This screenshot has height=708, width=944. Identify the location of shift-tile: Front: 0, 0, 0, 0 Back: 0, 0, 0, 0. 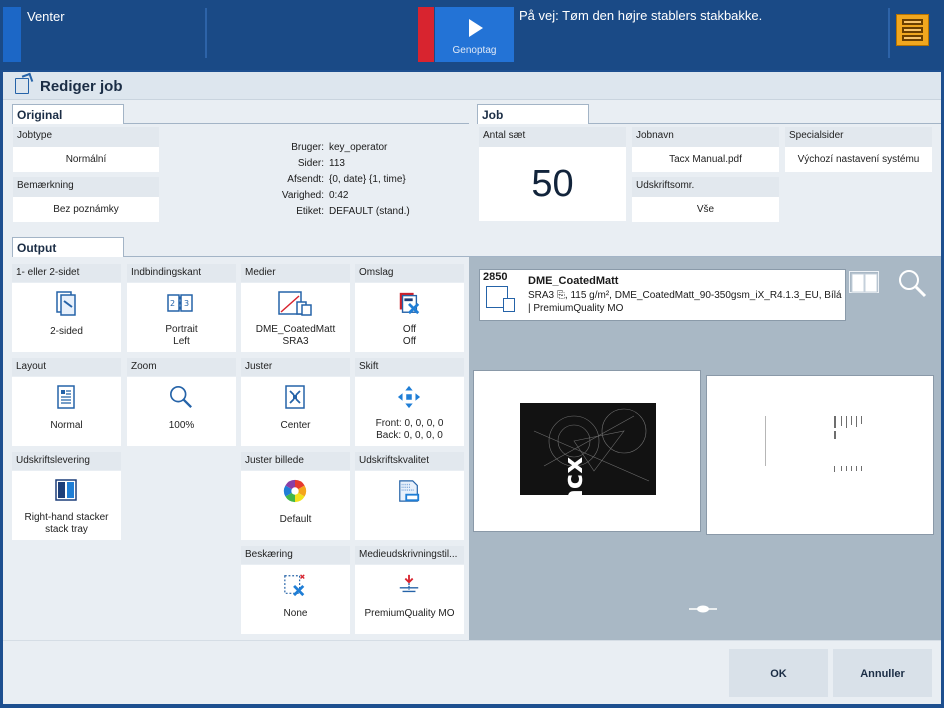
(409, 411).